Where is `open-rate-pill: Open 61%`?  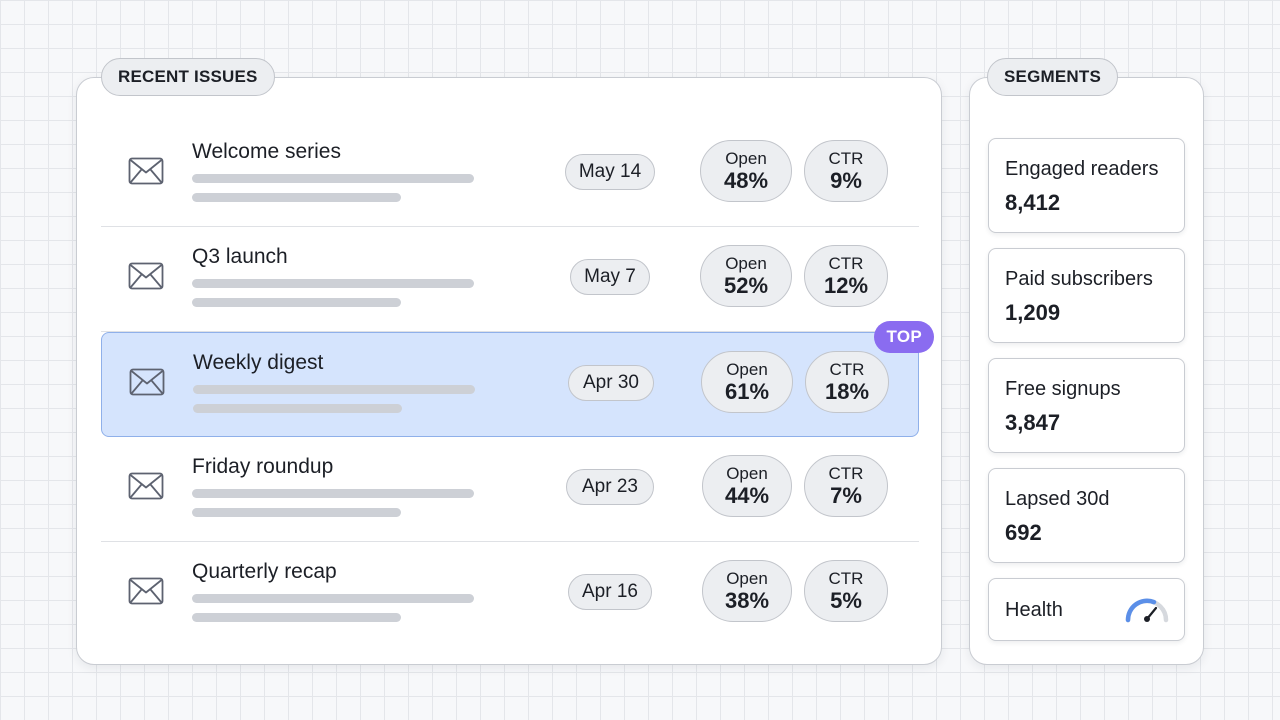
open-rate-pill: Open 61% is located at coordinates (747, 382).